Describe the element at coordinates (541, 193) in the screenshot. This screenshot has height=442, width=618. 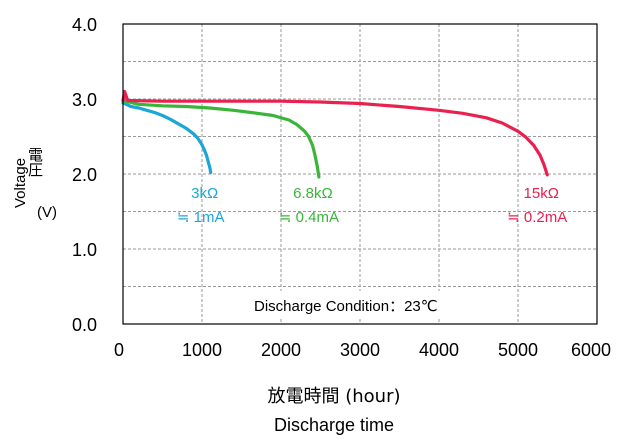
I see `series-label-3: 15kΩ` at that location.